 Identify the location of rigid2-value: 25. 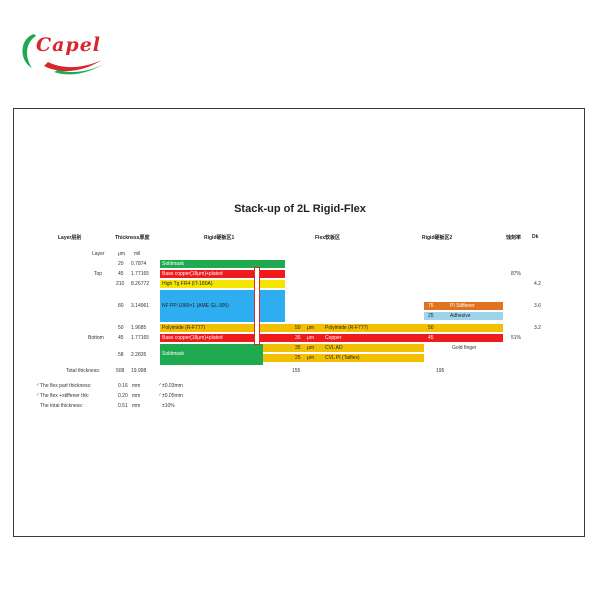
(431, 316).